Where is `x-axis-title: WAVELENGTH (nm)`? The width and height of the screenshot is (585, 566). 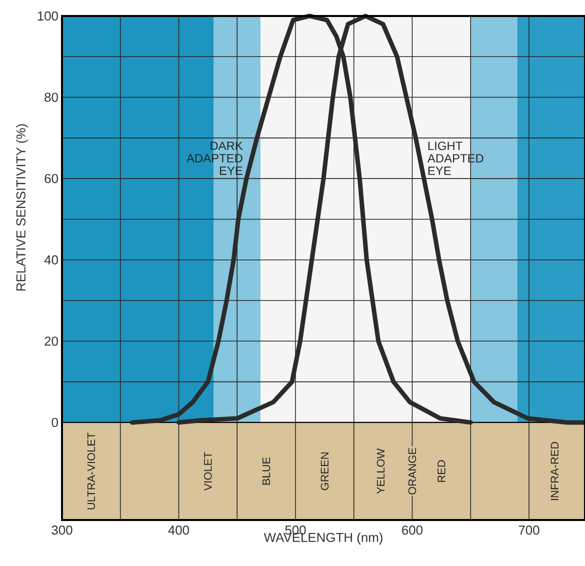
x-axis-title: WAVELENGTH (nm) is located at coordinates (323, 538).